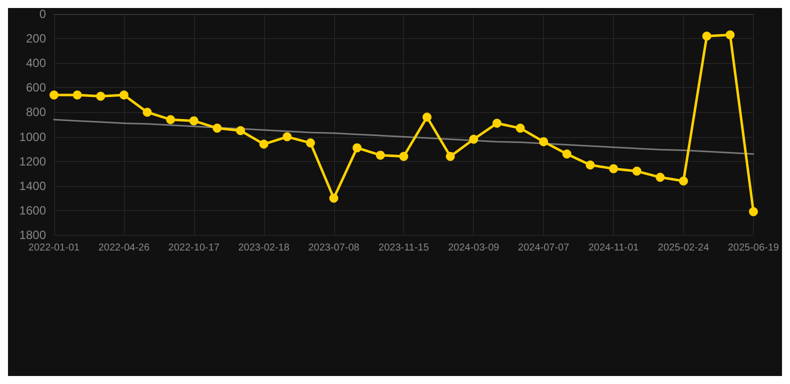  Describe the element at coordinates (404, 248) in the screenshot. I see `x-tick-label: 2023-11-15` at that location.